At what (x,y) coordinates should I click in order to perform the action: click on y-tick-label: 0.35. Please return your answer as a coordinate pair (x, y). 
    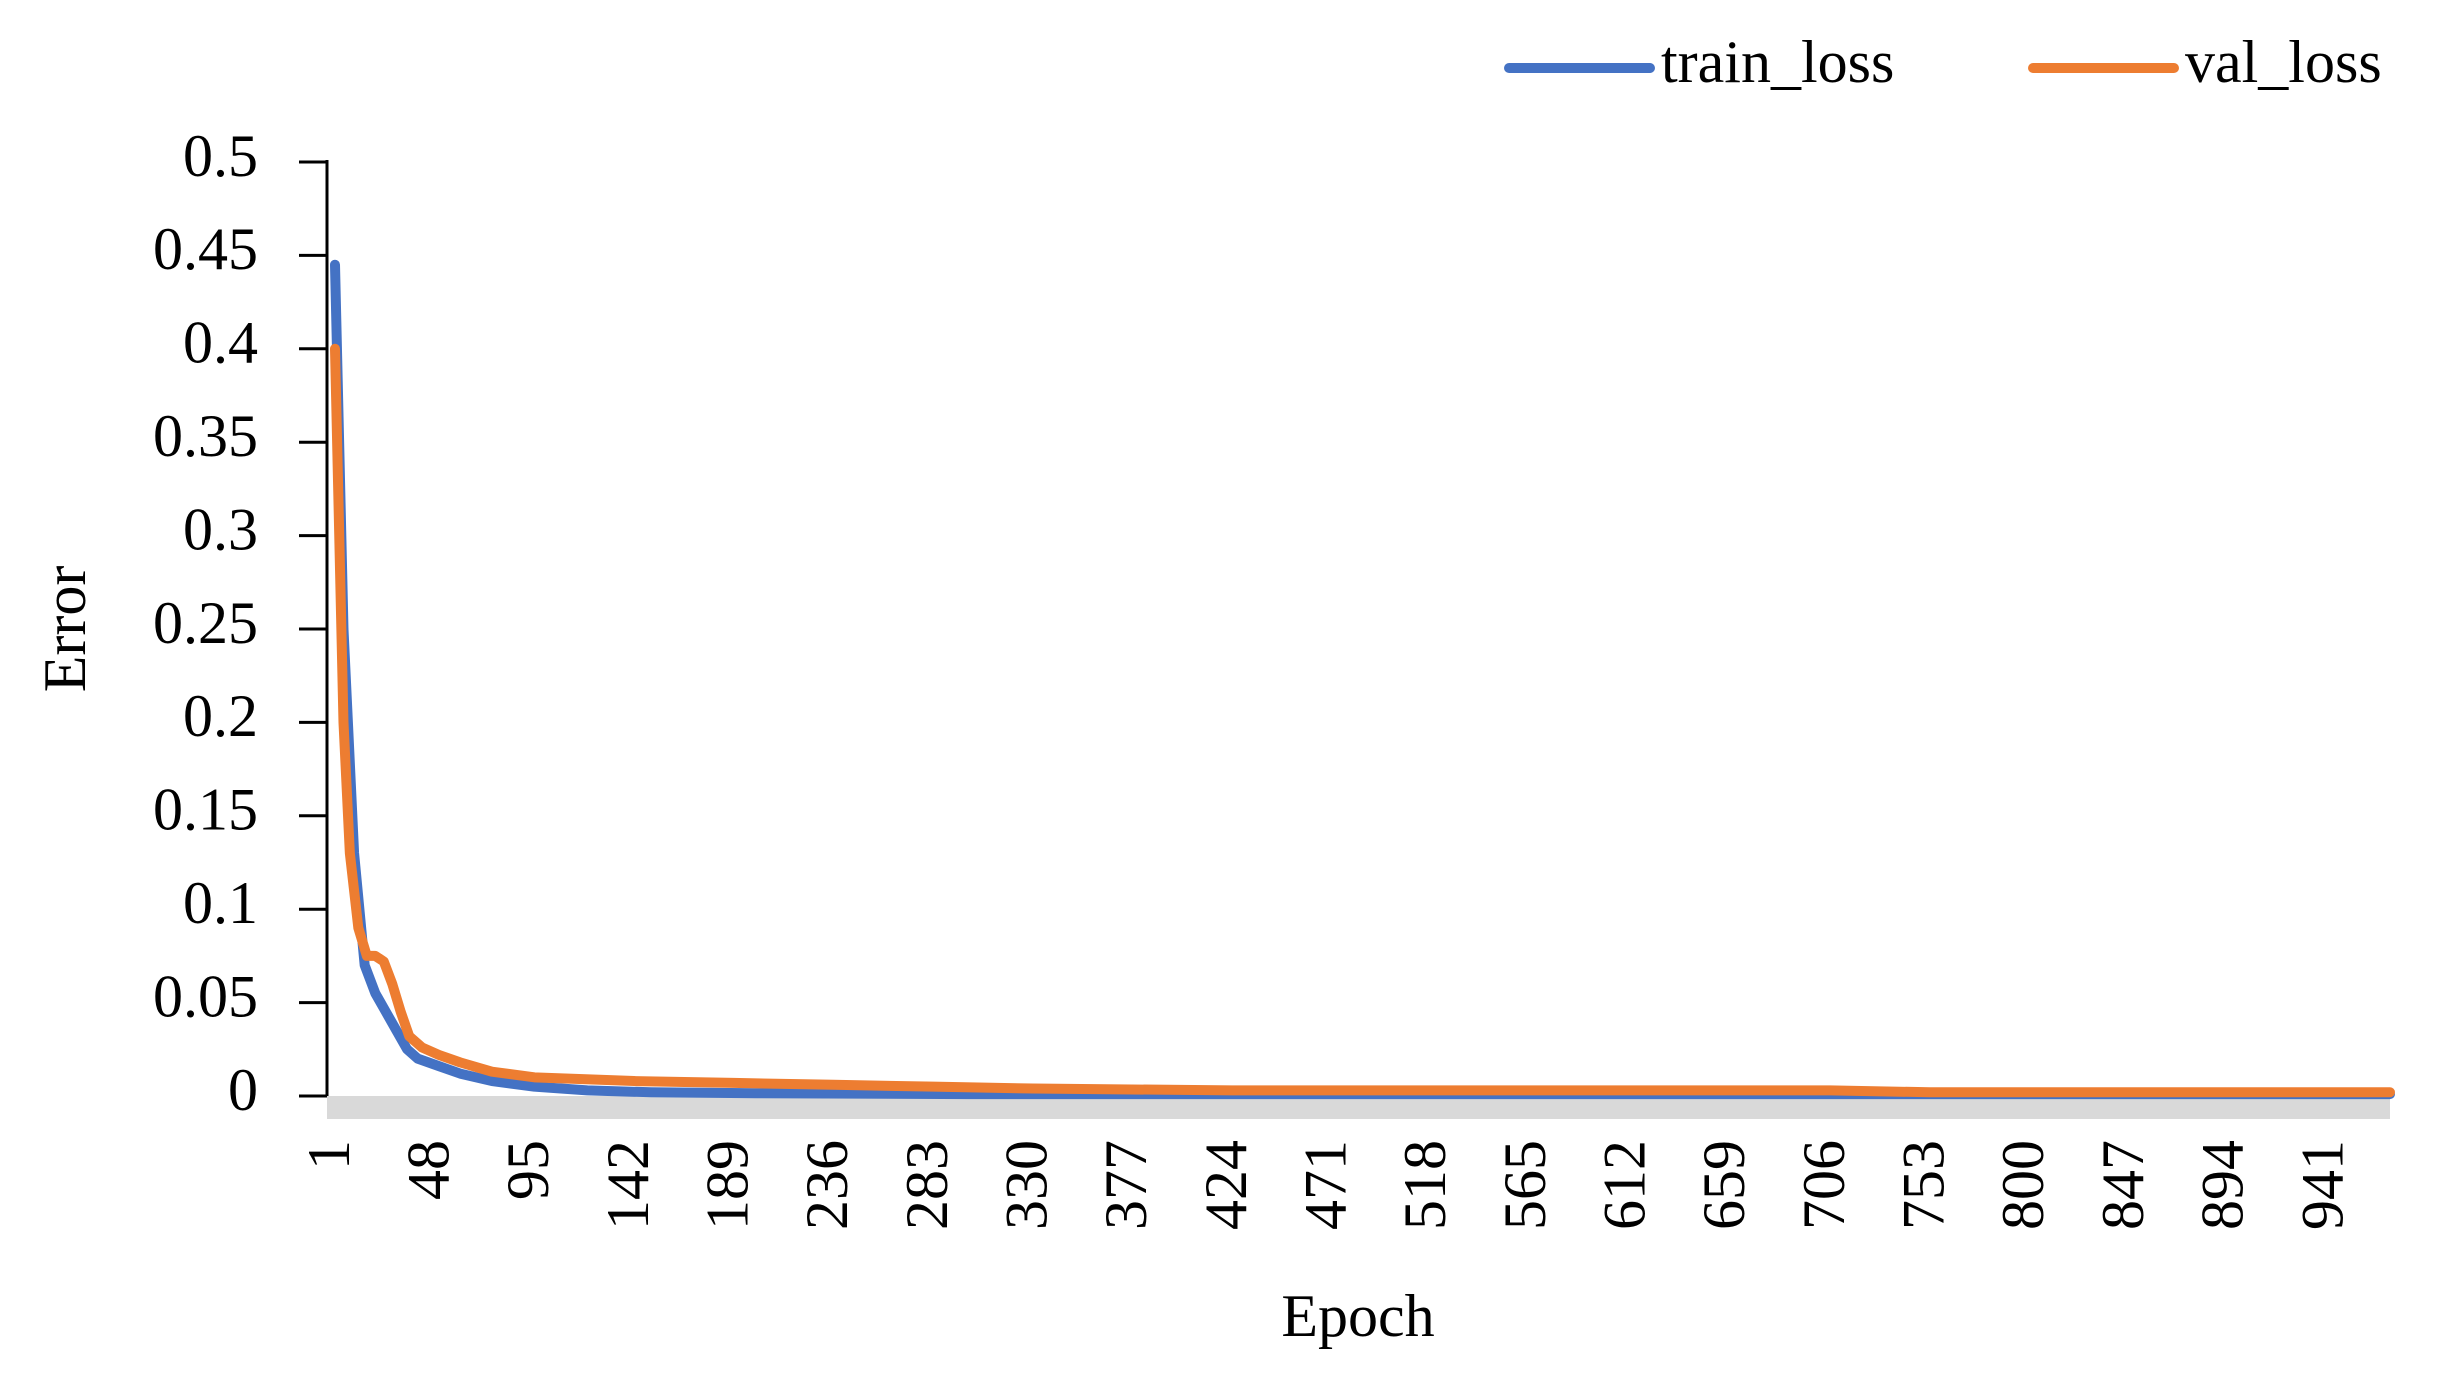
    Looking at the image, I should click on (205, 436).